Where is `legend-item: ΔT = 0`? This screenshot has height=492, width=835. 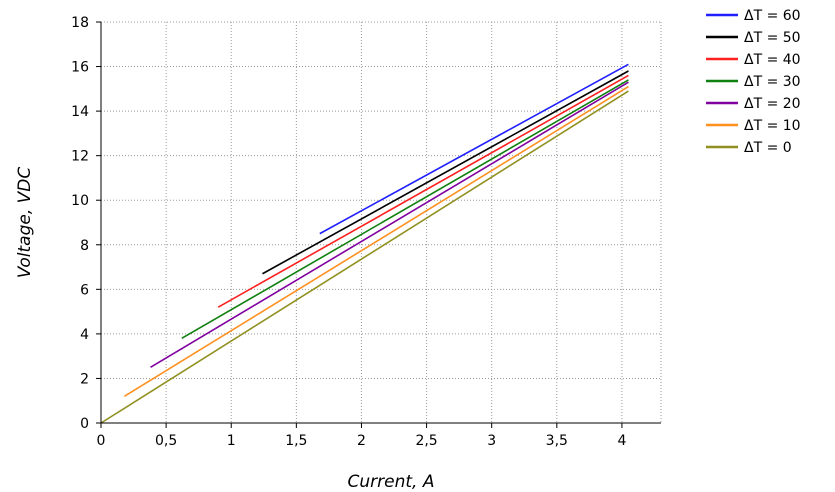
legend-item: ΔT = 0 is located at coordinates (749, 148).